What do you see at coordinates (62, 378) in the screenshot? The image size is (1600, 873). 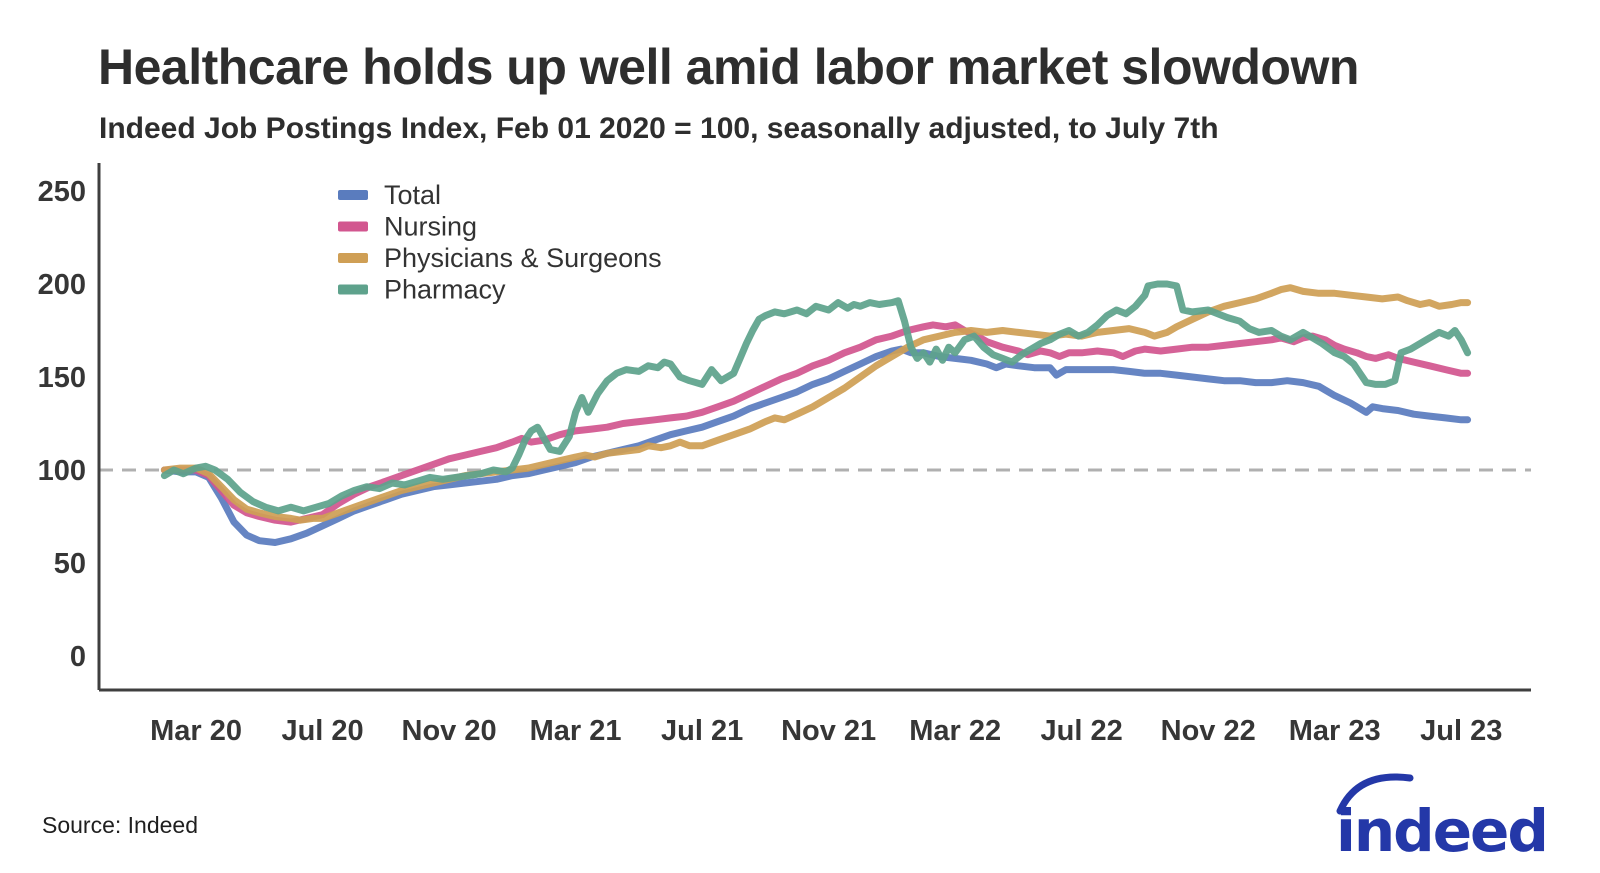 I see `y-tick-label: 150` at bounding box center [62, 378].